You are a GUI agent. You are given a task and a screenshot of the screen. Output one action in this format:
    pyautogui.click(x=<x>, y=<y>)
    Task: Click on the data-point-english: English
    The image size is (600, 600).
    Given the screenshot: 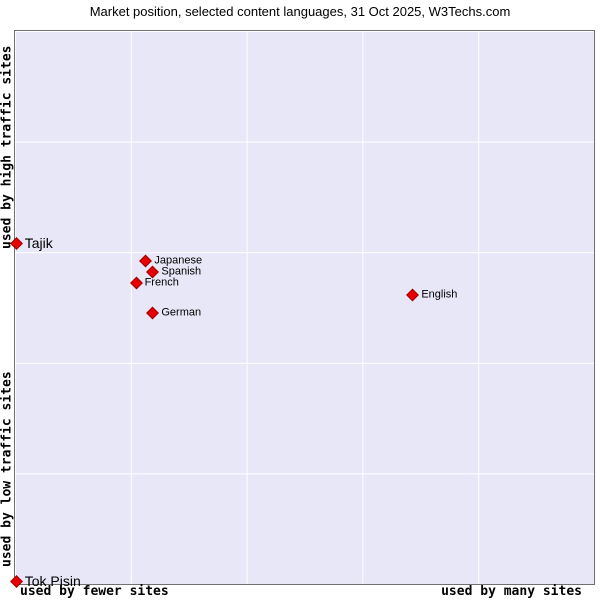 What is the action you would take?
    pyautogui.click(x=432, y=295)
    